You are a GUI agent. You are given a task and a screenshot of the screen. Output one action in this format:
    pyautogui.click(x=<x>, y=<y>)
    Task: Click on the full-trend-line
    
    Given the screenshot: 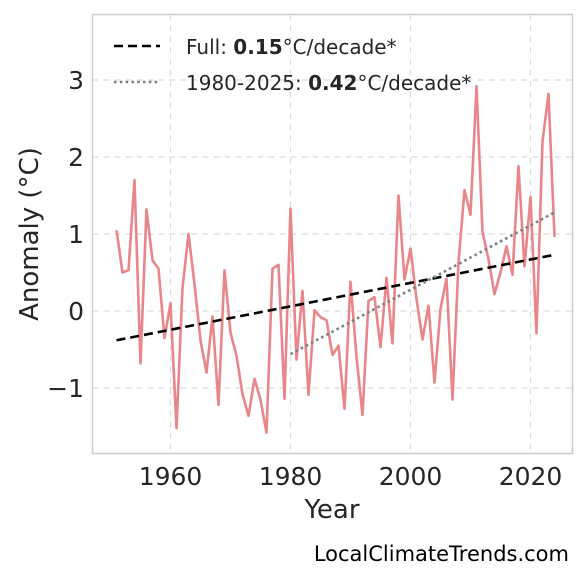 What is the action you would take?
    pyautogui.click(x=335, y=297)
    